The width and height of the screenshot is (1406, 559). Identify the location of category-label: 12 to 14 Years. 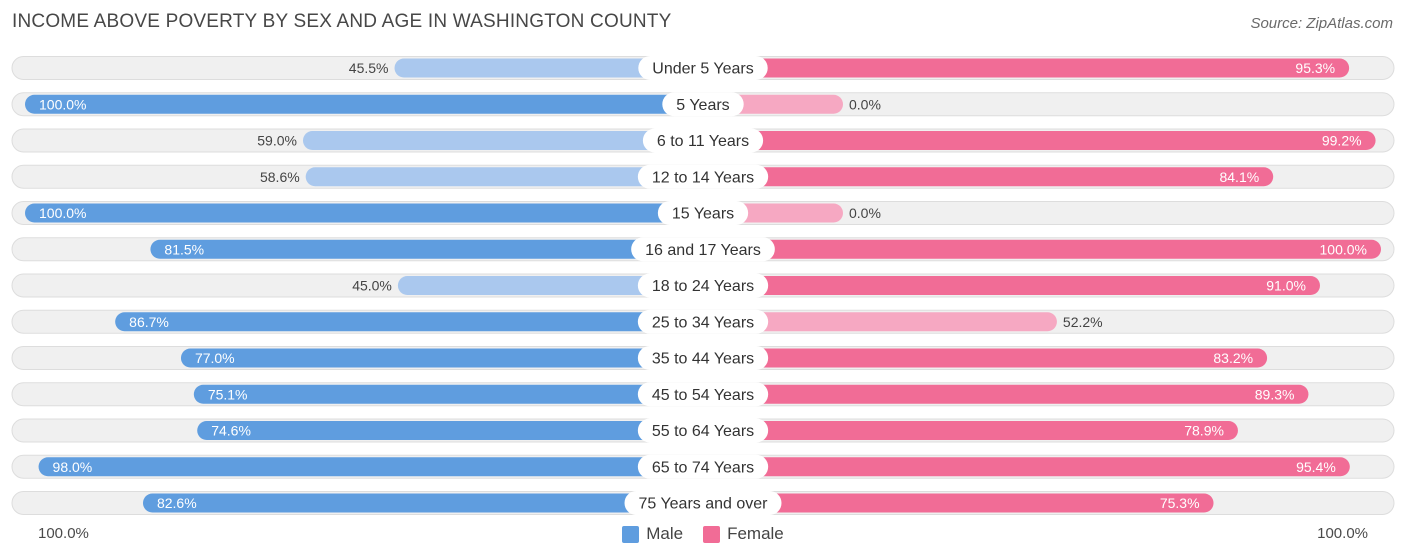
(703, 177).